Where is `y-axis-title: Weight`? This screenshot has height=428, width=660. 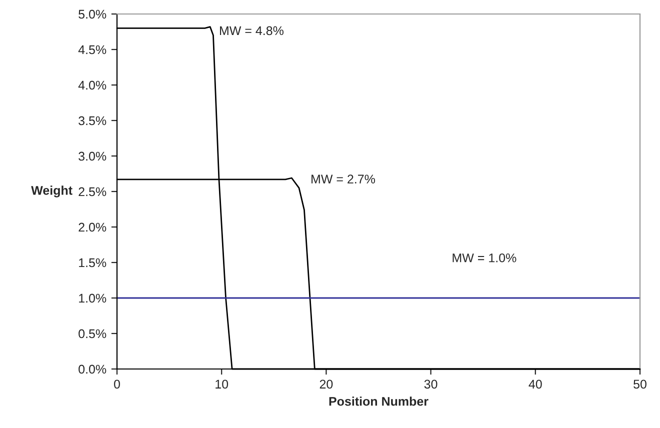
y-axis-title: Weight is located at coordinates (51, 192).